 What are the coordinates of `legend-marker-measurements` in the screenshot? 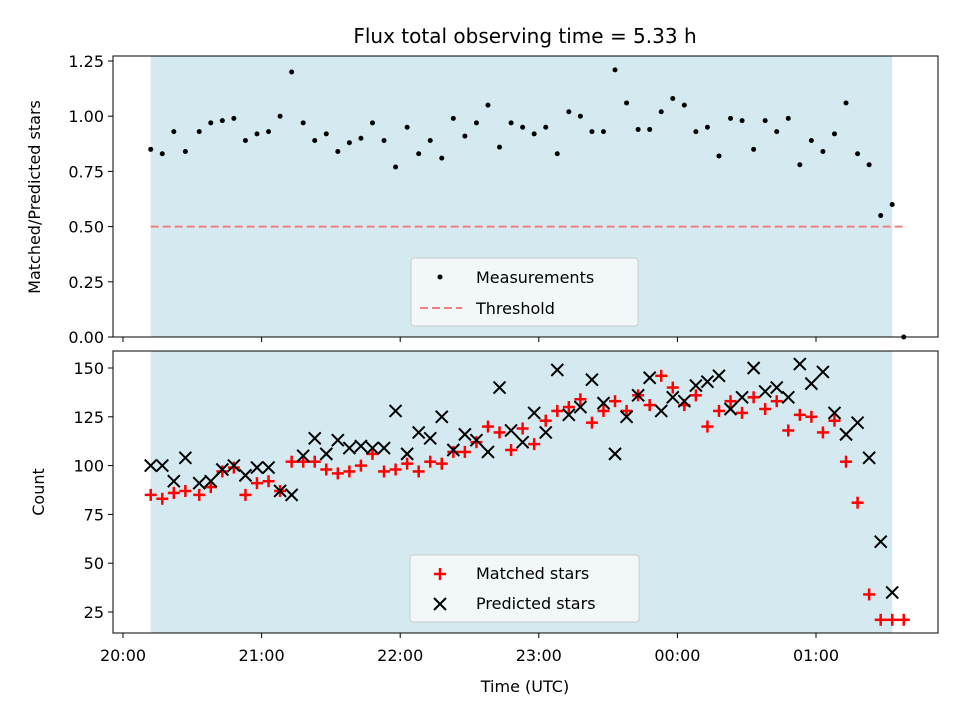 It's located at (440, 277).